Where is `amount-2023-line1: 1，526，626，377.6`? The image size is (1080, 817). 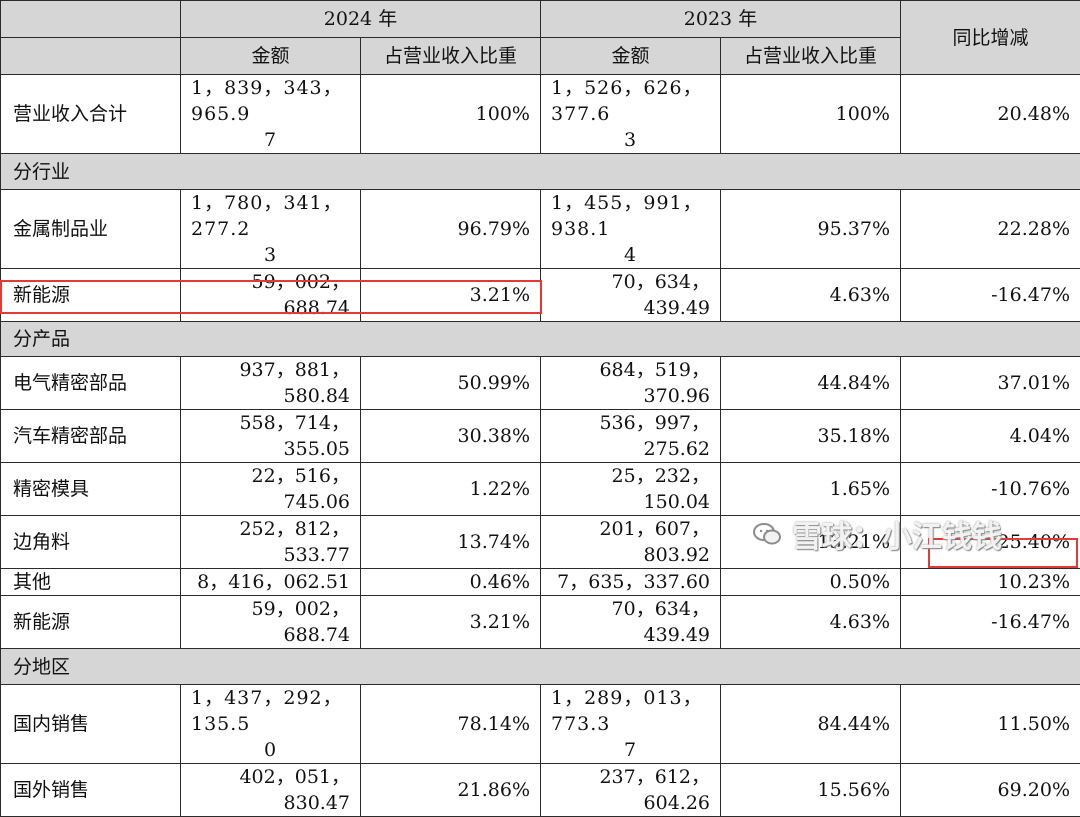 amount-2023-line1: 1，526，626，377.6 is located at coordinates (630, 101).